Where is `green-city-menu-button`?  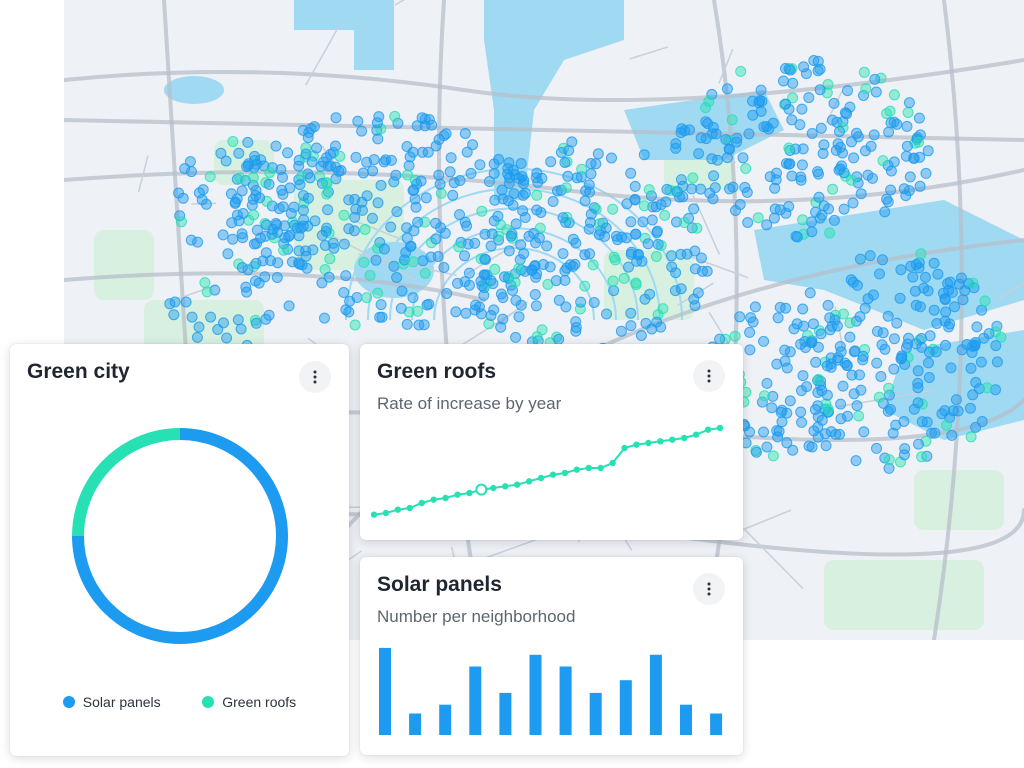
green-city-menu-button is located at coordinates (315, 377).